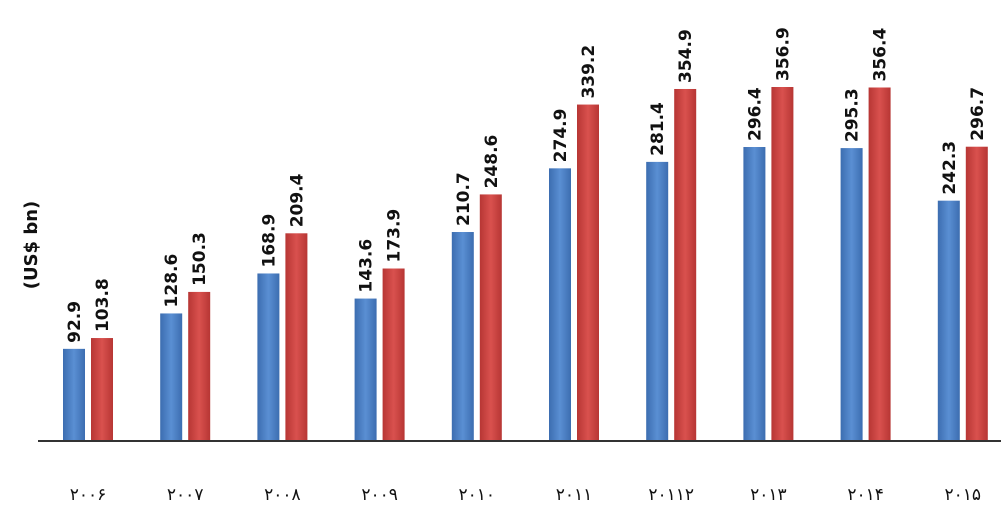  Describe the element at coordinates (297, 200) in the screenshot. I see `data-label-series2-2: 209.4` at that location.